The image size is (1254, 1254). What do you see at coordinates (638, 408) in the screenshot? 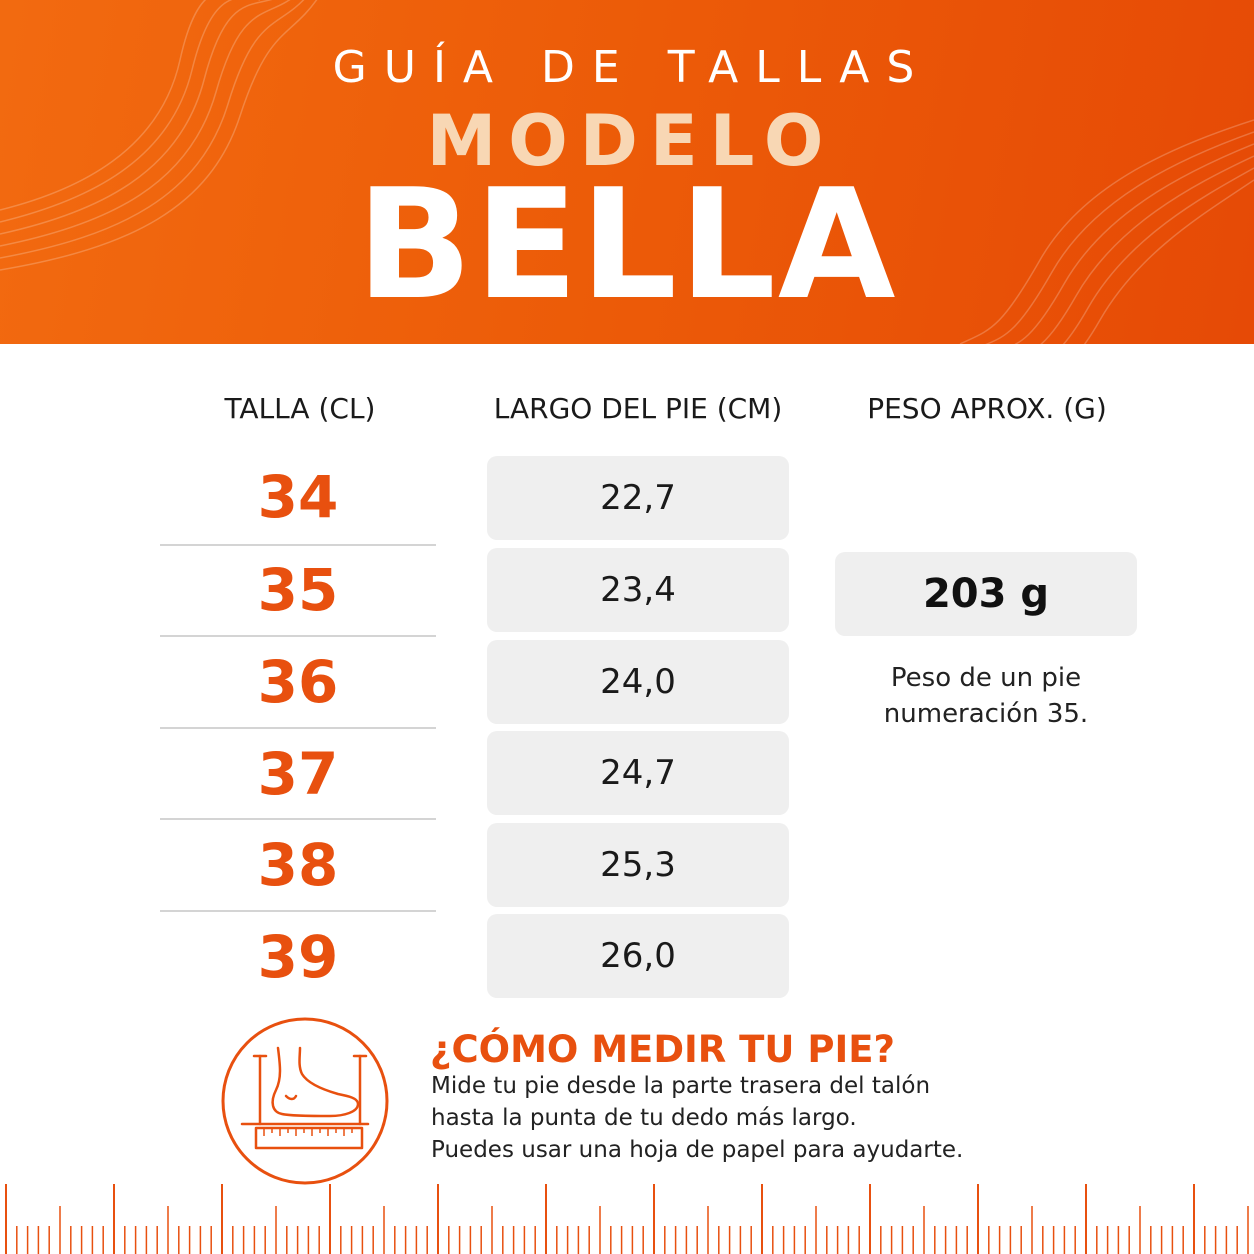
I see `column-header-largo: LARGO DEL PIE (CM)` at bounding box center [638, 408].